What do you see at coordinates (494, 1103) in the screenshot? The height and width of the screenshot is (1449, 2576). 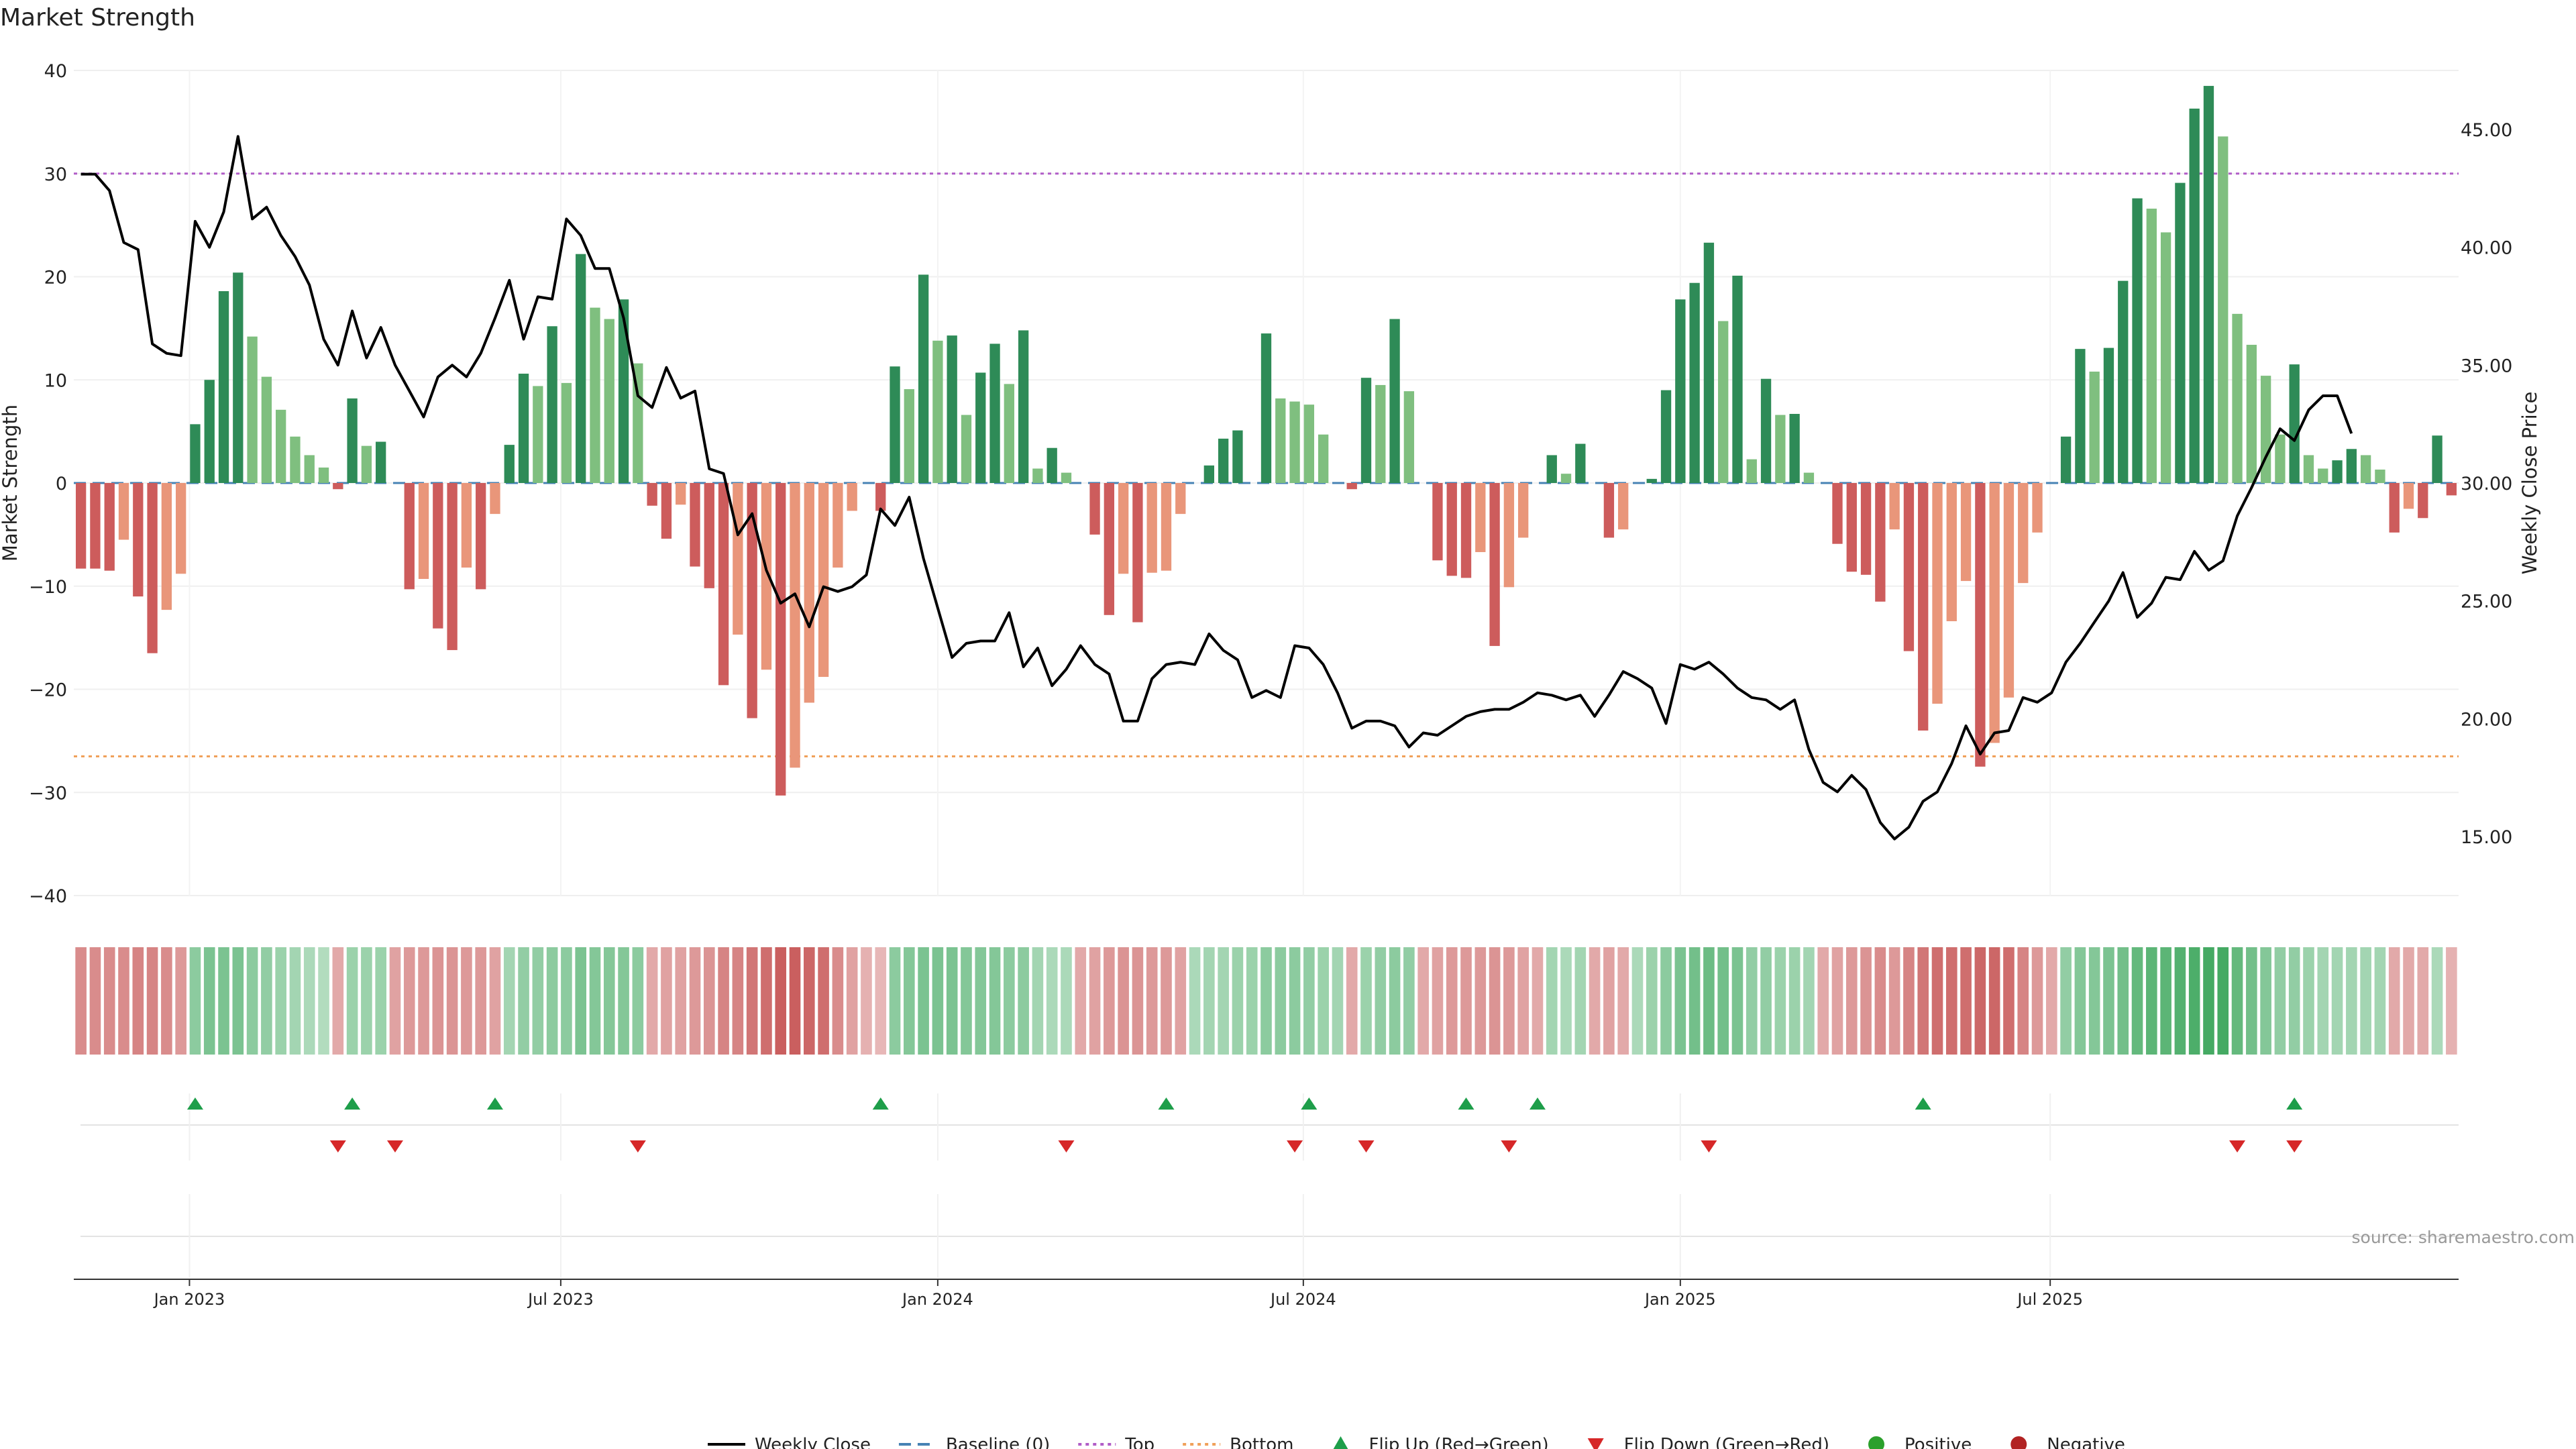 I see `flip-up-marker` at bounding box center [494, 1103].